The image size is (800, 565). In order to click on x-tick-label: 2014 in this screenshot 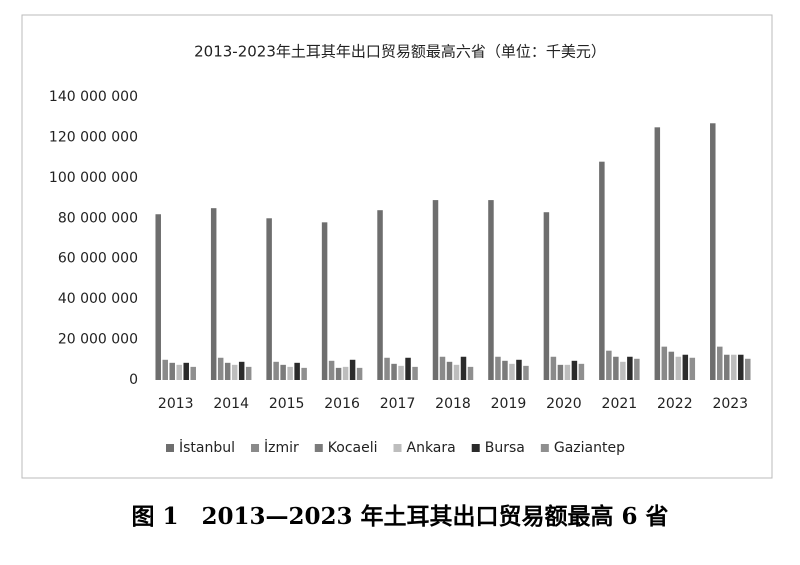, I will do `click(231, 404)`.